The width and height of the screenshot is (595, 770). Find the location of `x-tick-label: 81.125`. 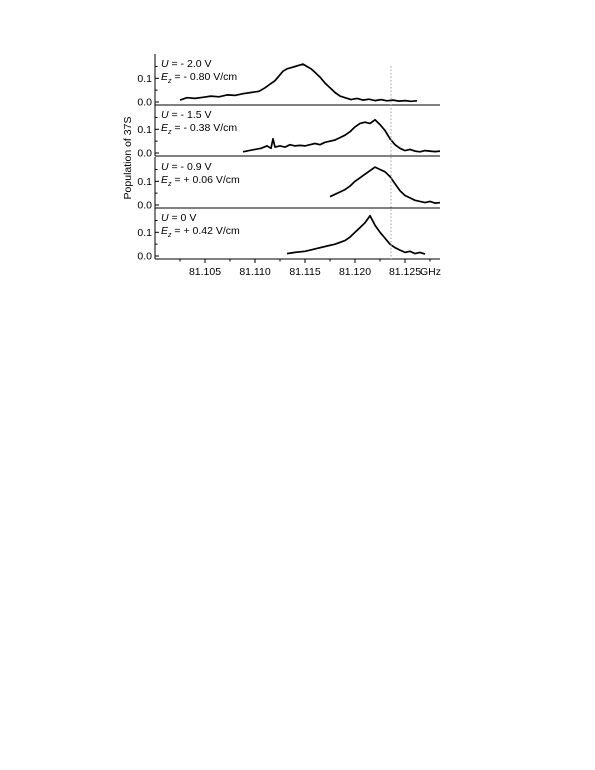

x-tick-label: 81.125 is located at coordinates (405, 272).